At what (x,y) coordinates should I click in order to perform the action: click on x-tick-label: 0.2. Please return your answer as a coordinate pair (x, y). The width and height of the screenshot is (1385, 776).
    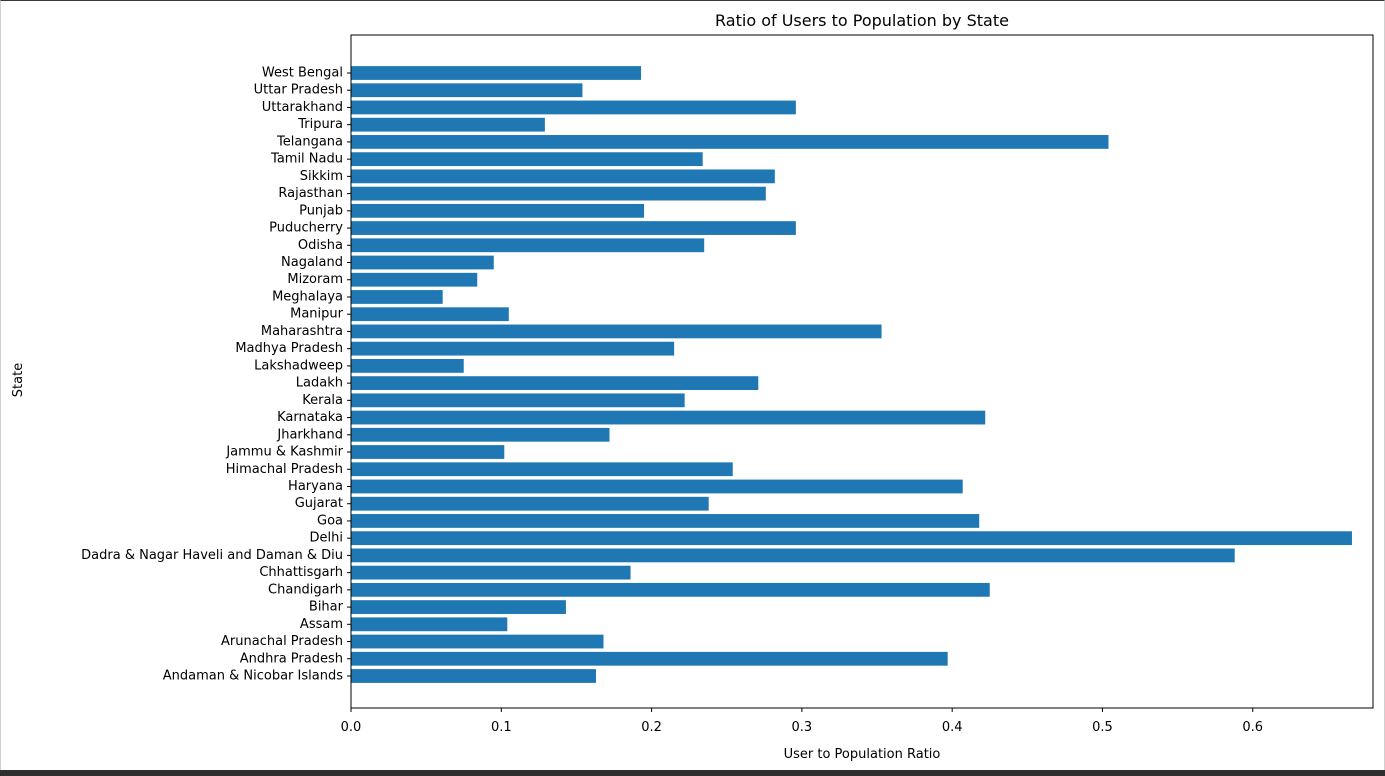
    Looking at the image, I should click on (651, 727).